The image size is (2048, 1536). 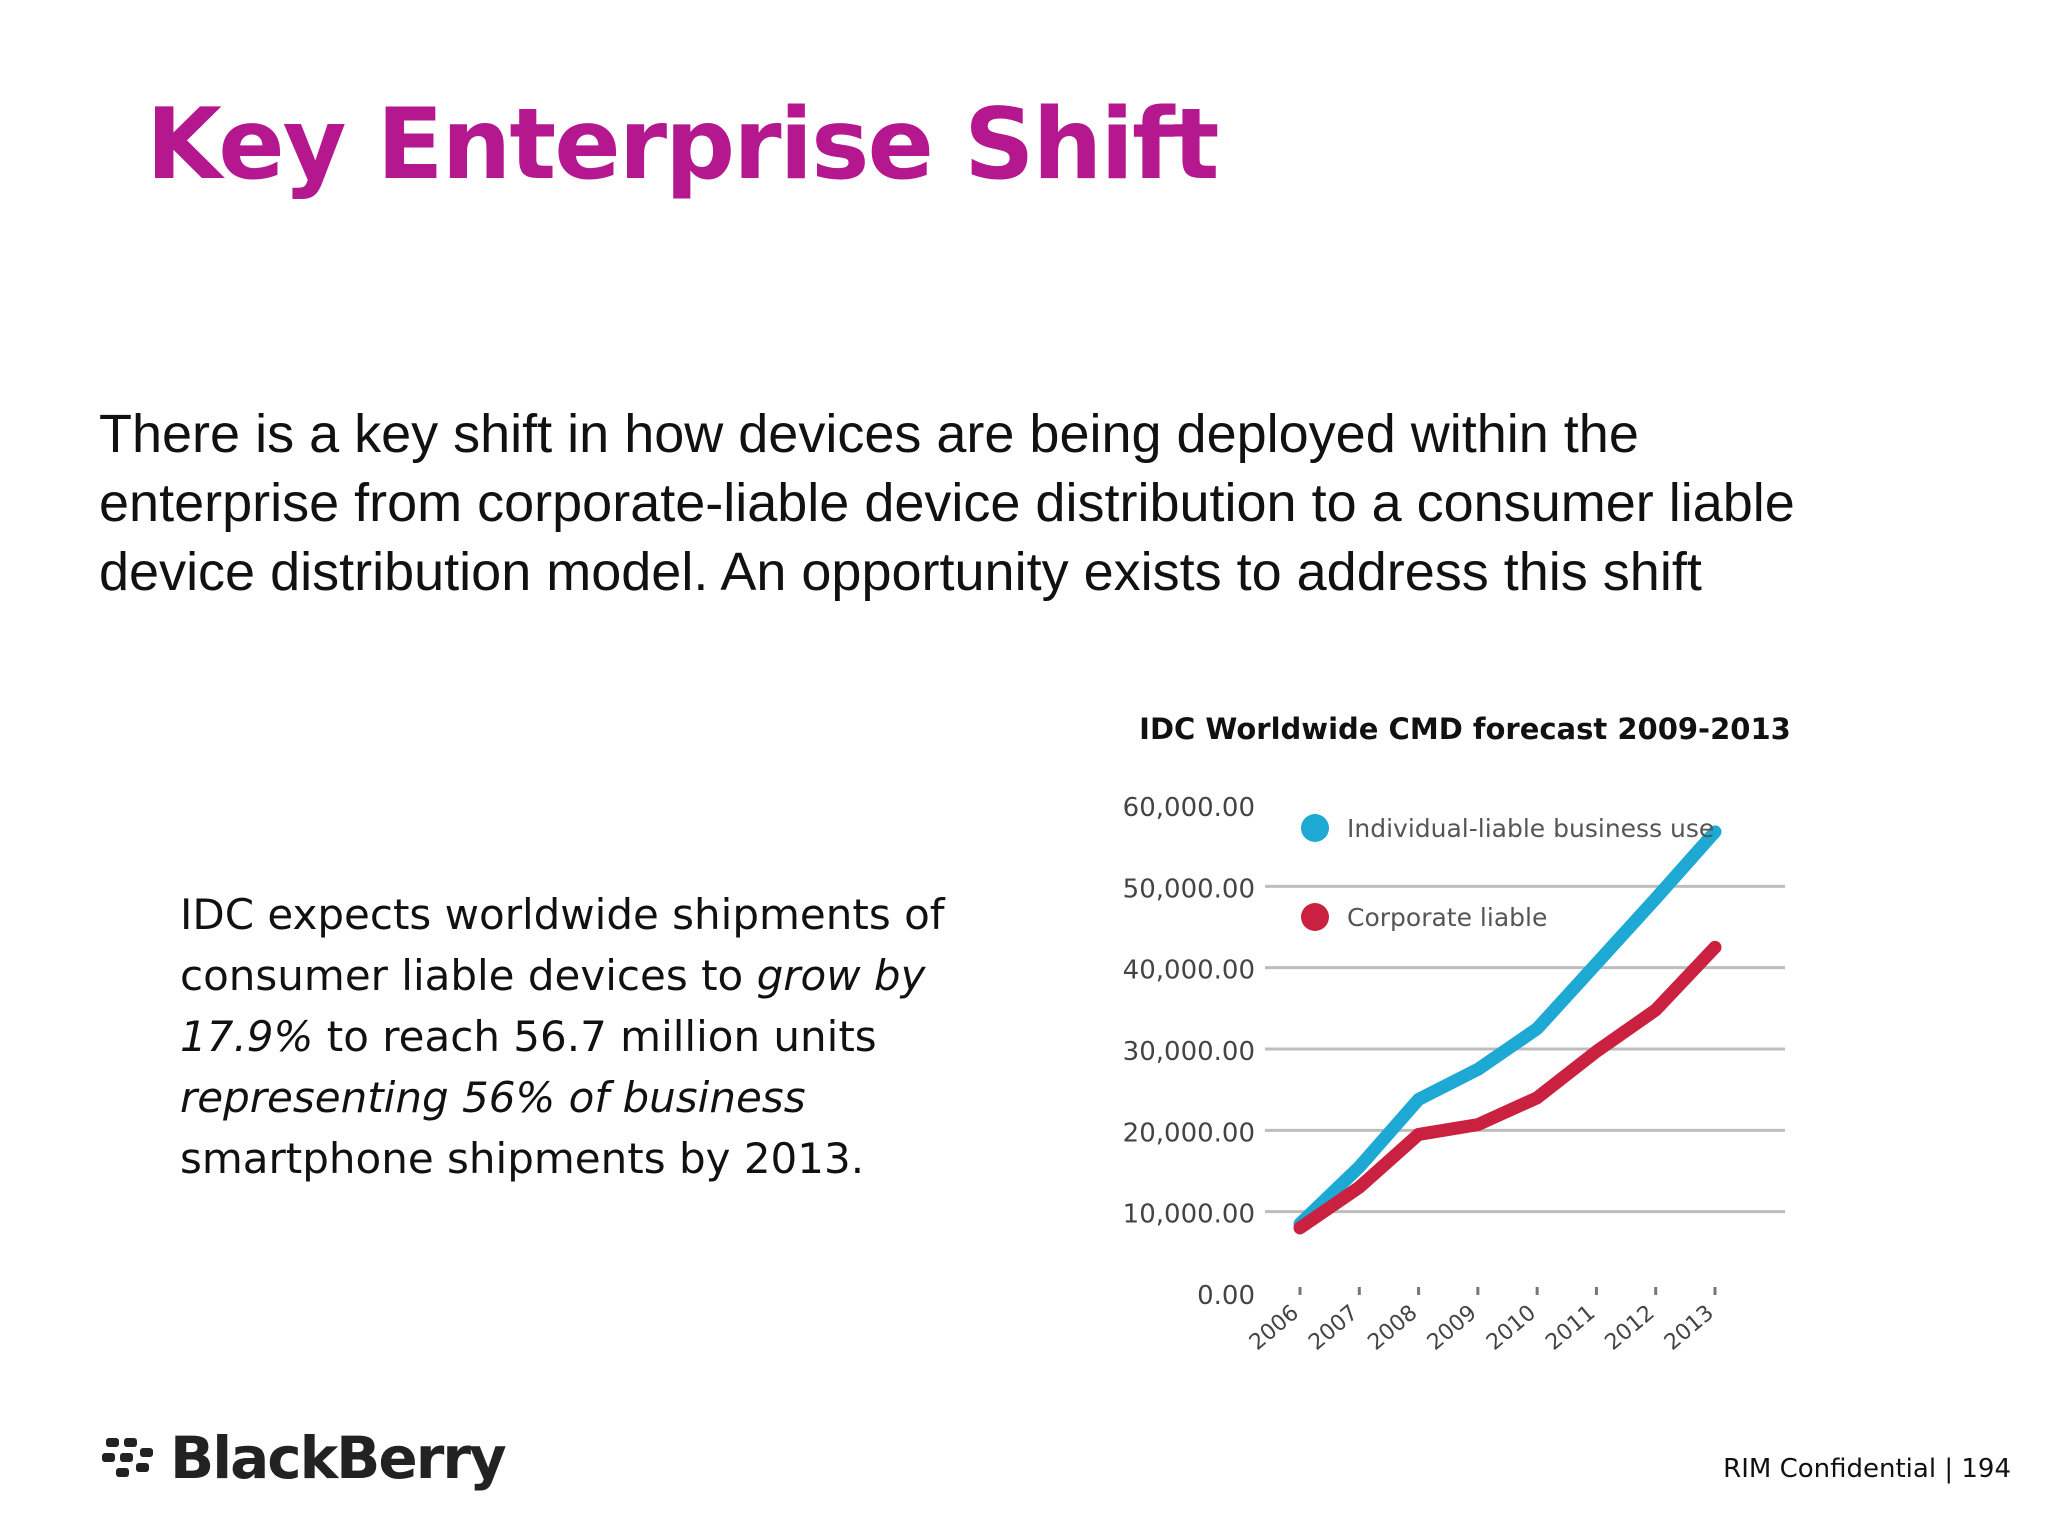 What do you see at coordinates (553, 1006) in the screenshot?
I see `callout-emphasis-growth: grow by 17.9%` at bounding box center [553, 1006].